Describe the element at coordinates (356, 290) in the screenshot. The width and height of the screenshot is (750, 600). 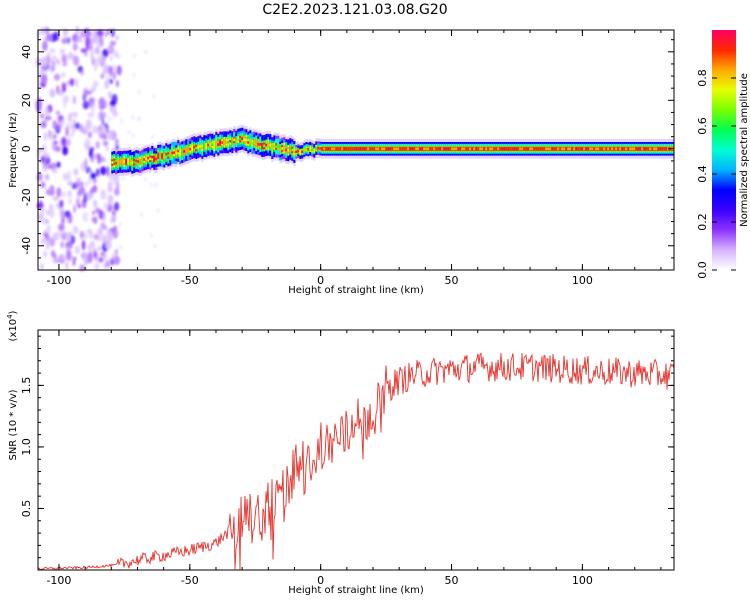
I see `spectrogram-x-label: Height of straight line (km)` at that location.